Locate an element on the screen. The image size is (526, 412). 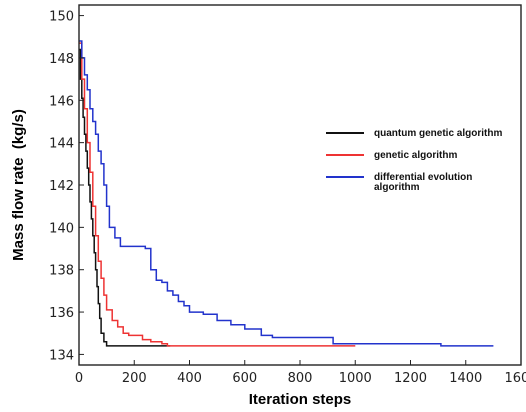
y-tick-label-0: 134 is located at coordinates (61, 355).